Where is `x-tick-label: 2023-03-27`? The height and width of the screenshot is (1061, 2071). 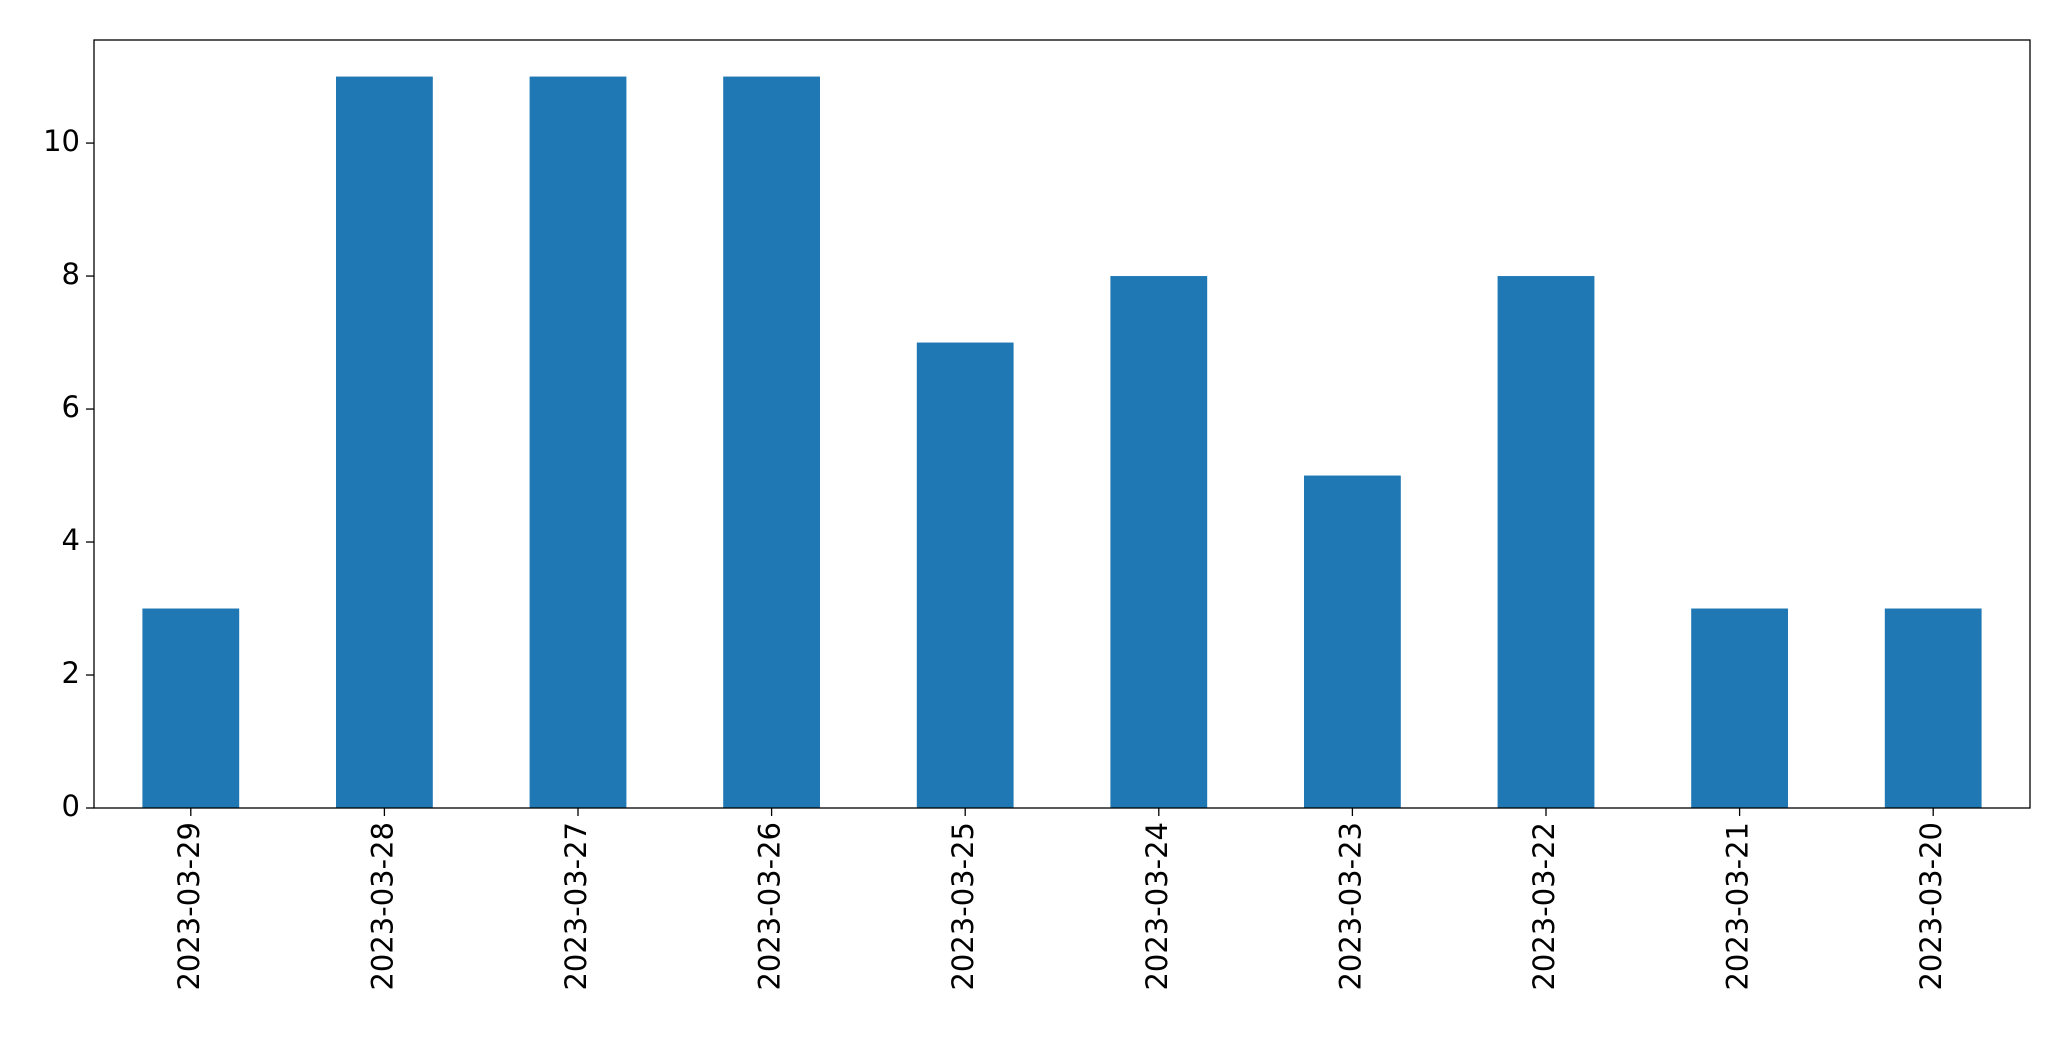 x-tick-label: 2023-03-27 is located at coordinates (576, 906).